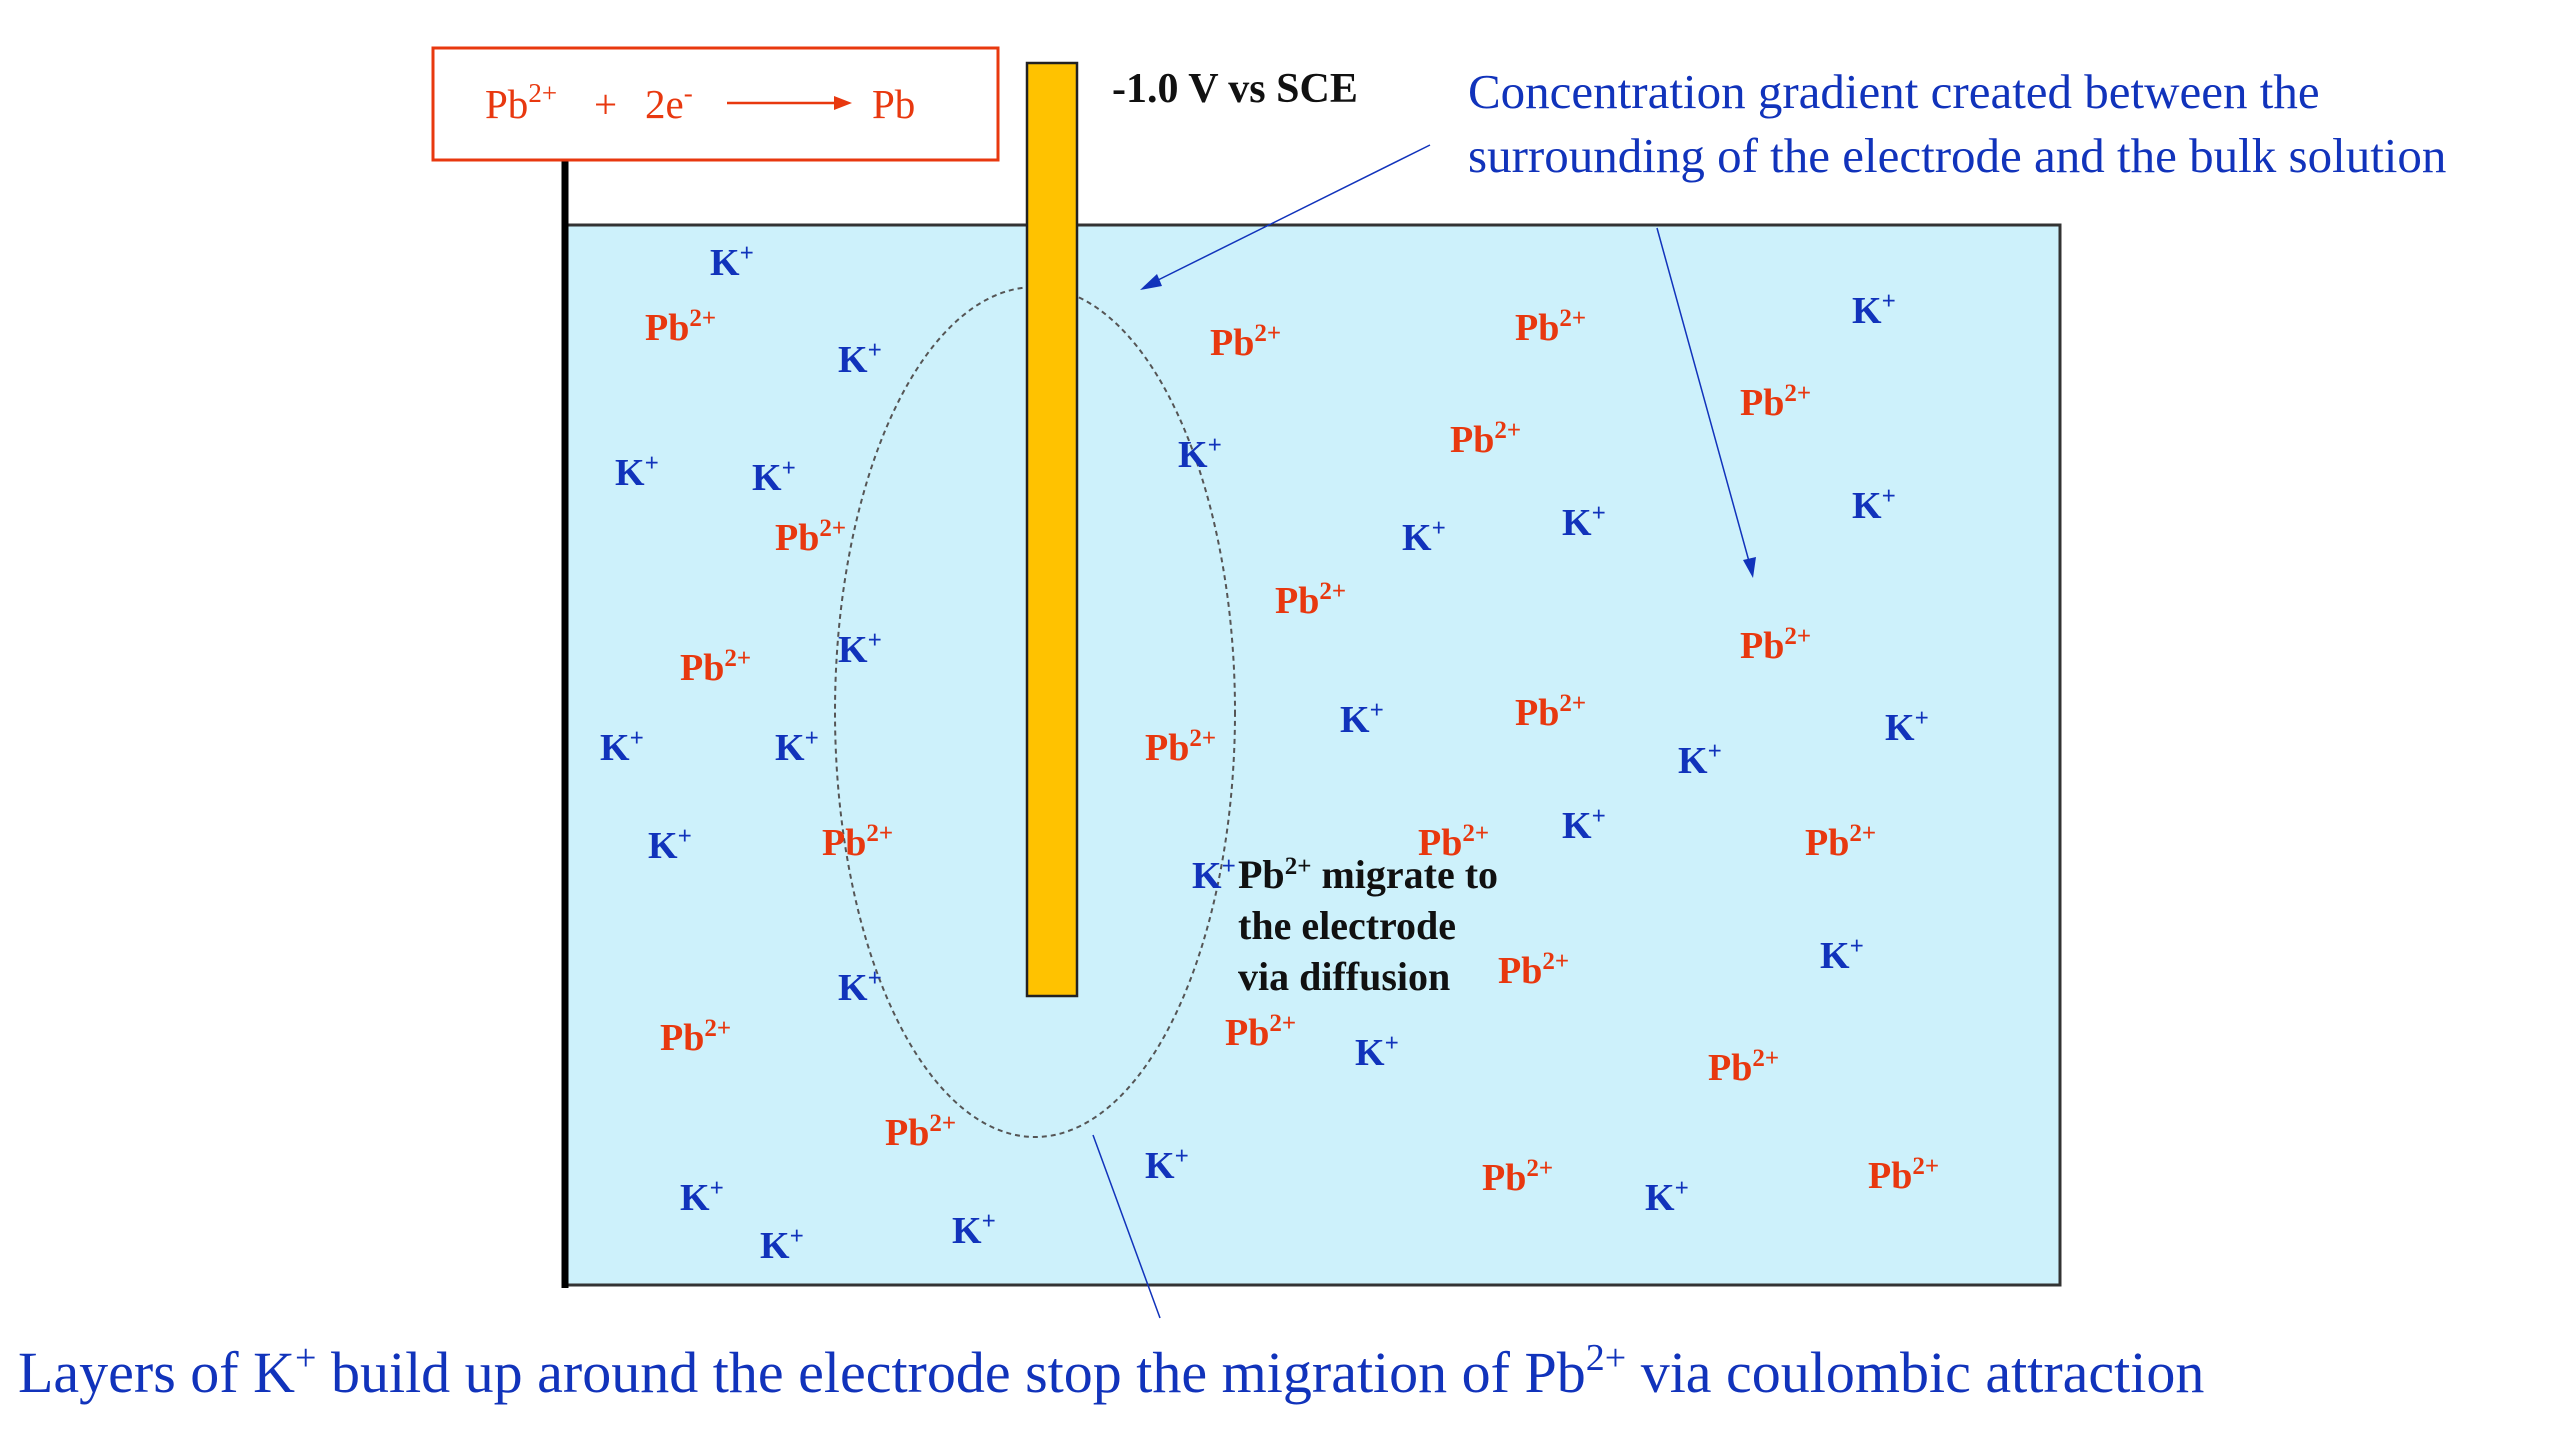 The image size is (2560, 1440). Describe the element at coordinates (1126, 1226) in the screenshot. I see `caption-pointer` at that location.